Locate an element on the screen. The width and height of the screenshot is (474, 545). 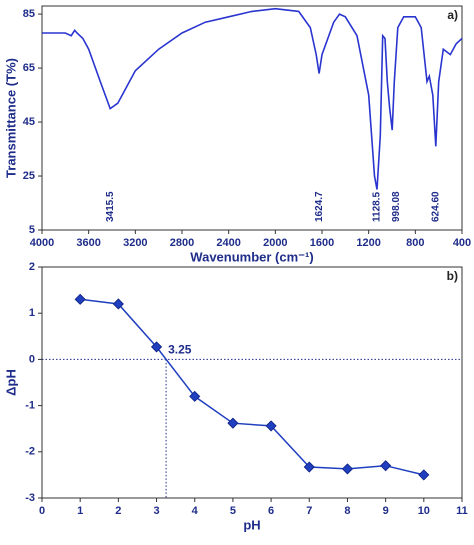
y-axis-label: ΔpH is located at coordinates (10, 382).